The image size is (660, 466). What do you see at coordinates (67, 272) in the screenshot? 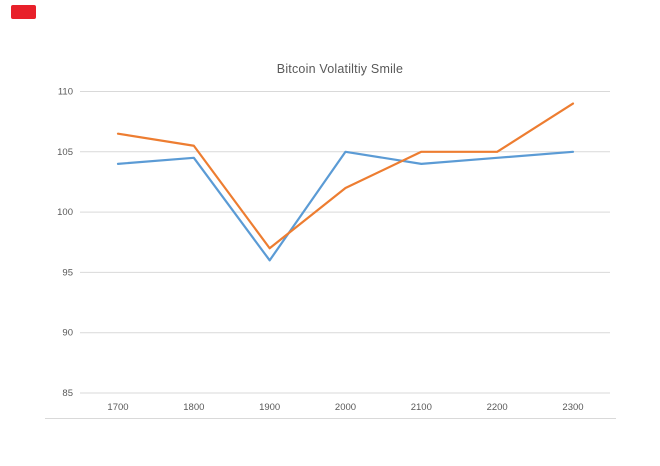
I see `y-tick-label: 95` at bounding box center [67, 272].